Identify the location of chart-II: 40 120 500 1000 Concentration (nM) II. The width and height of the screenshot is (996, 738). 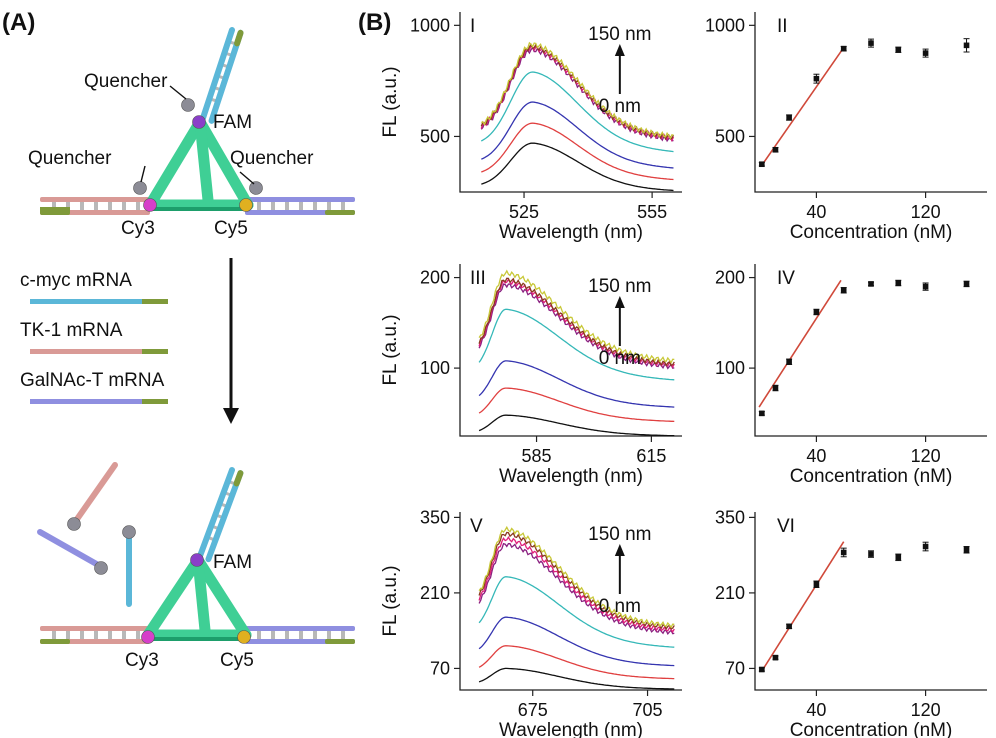
(846, 127).